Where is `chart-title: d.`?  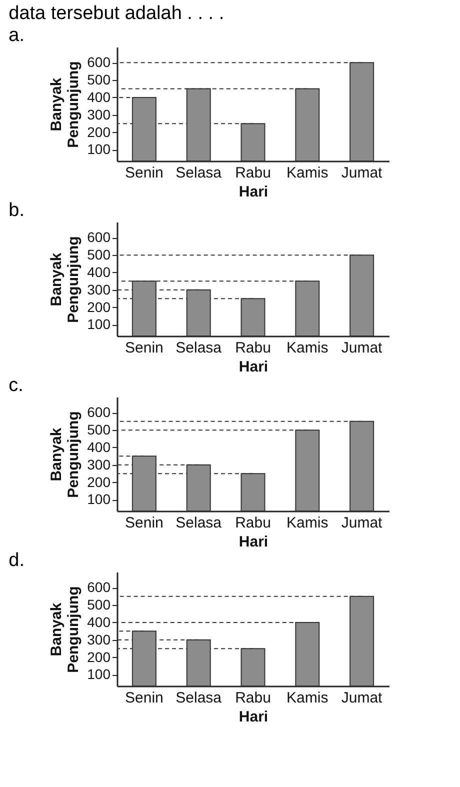 chart-title: d. is located at coordinates (16, 560).